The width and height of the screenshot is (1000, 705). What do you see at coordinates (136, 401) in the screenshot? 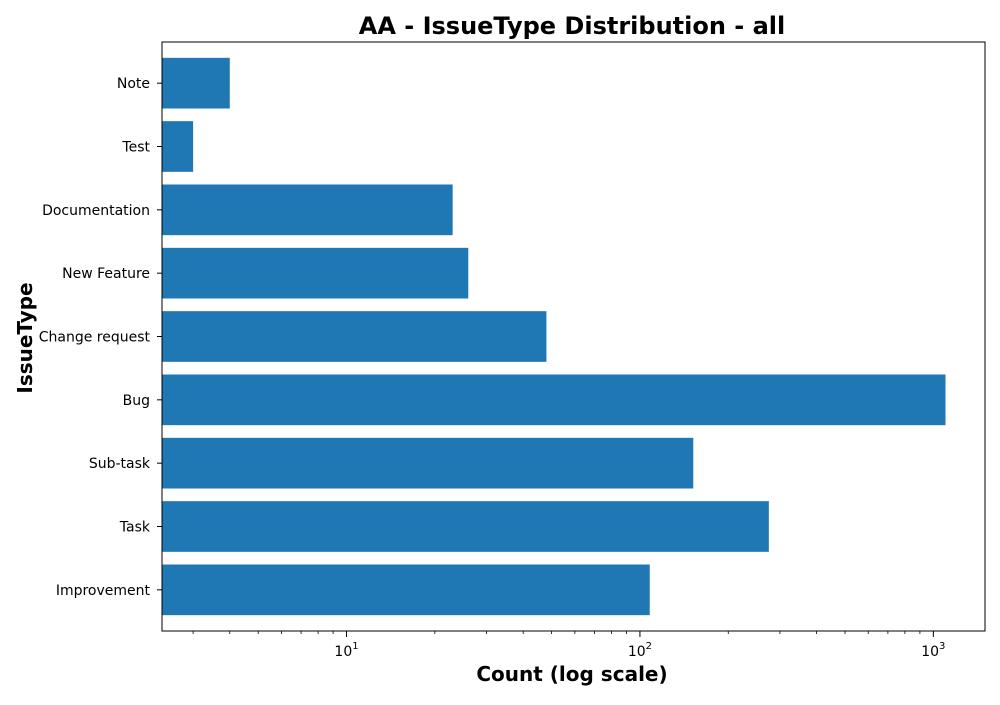
I see `y-tick-label: Bug` at bounding box center [136, 401].